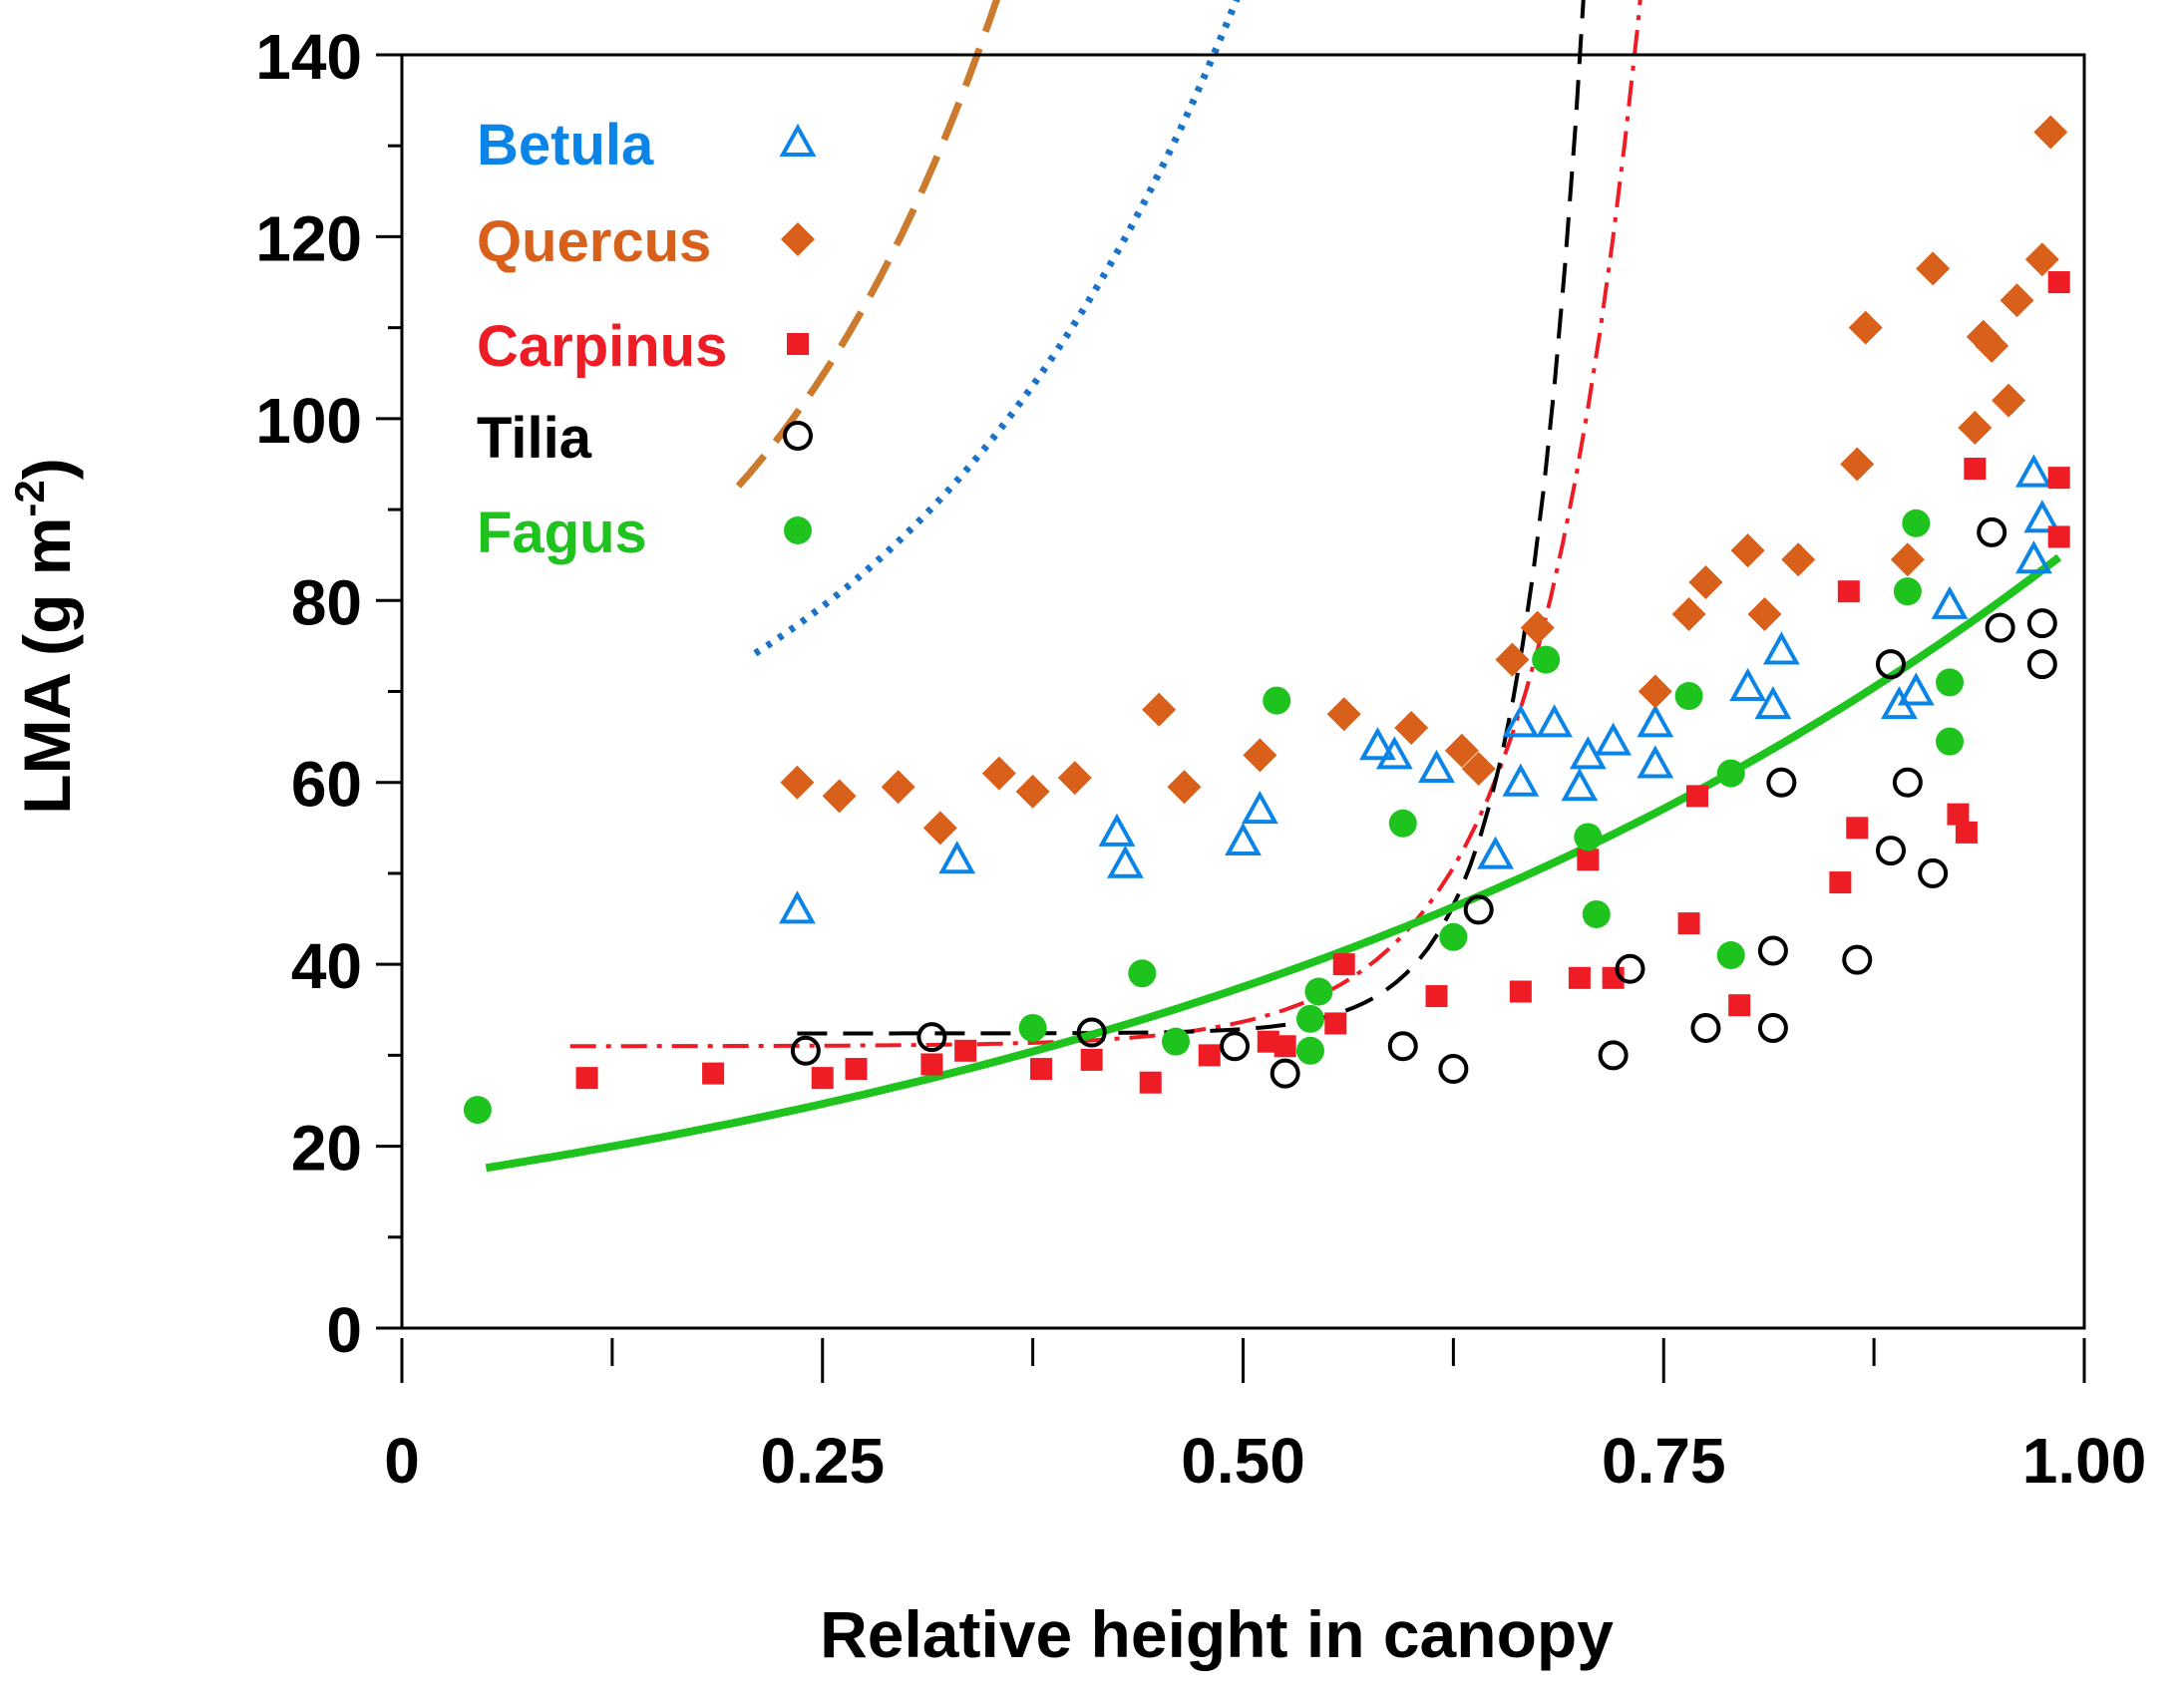  What do you see at coordinates (868, 244) in the screenshot?
I see `quercus-fit-curve` at bounding box center [868, 244].